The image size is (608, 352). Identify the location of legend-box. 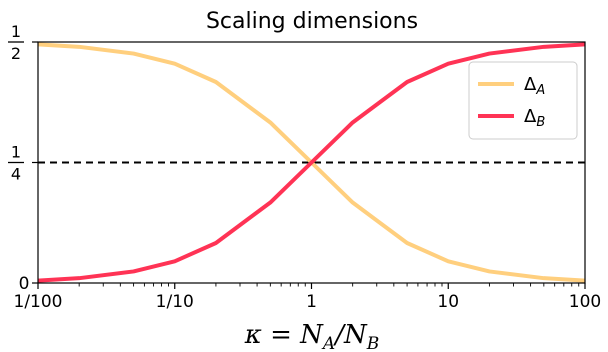
(523, 100).